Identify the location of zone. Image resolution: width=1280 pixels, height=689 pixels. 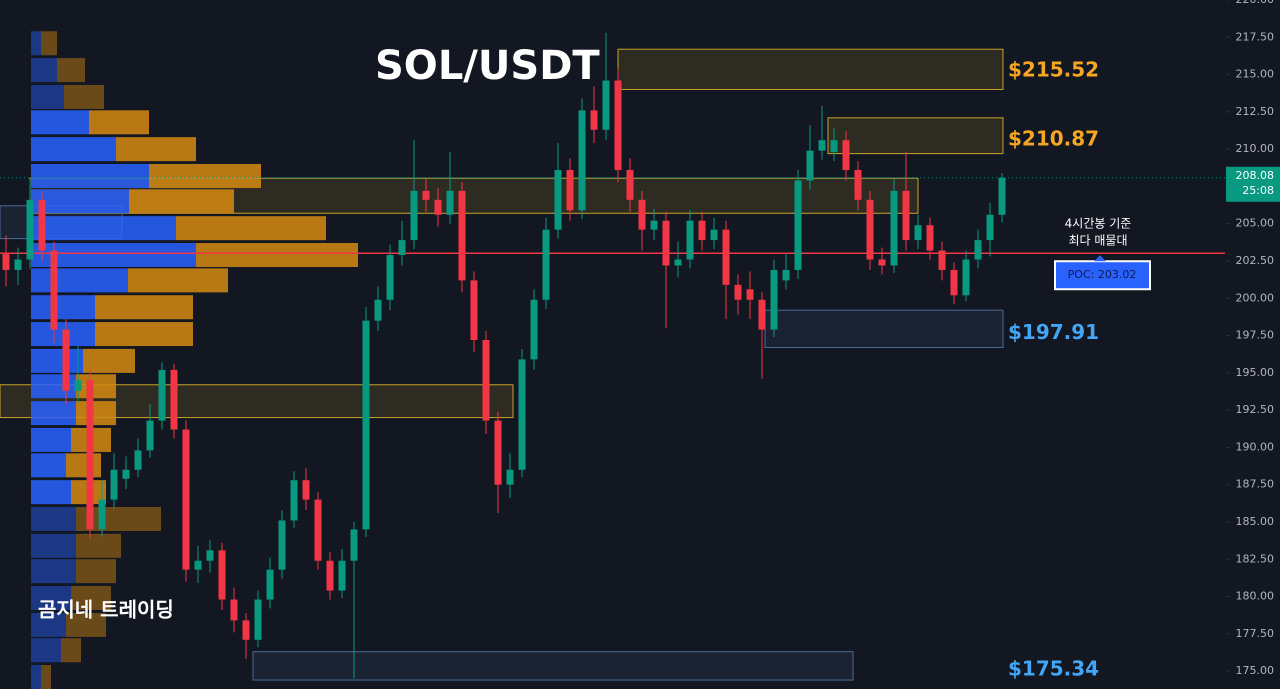
(884, 328).